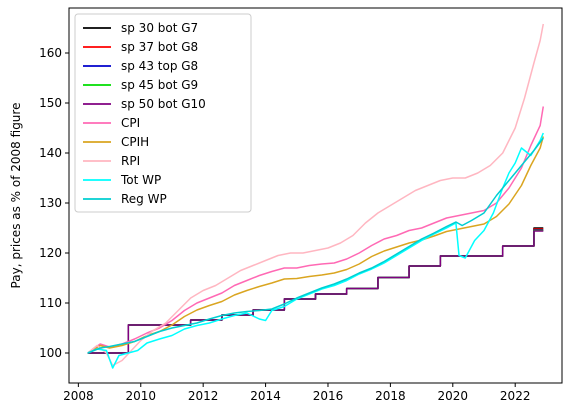 Image resolution: width=571 pixels, height=413 pixels. Describe the element at coordinates (78, 396) in the screenshot. I see `x-tick-label: 2008` at that location.